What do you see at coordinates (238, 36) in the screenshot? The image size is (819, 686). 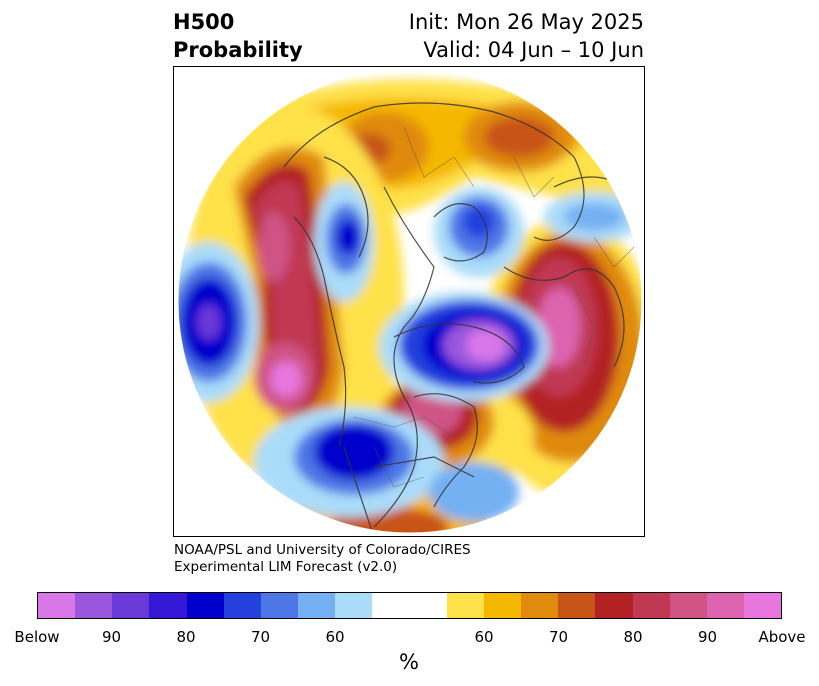 I see `map-title: H500 Probability` at bounding box center [238, 36].